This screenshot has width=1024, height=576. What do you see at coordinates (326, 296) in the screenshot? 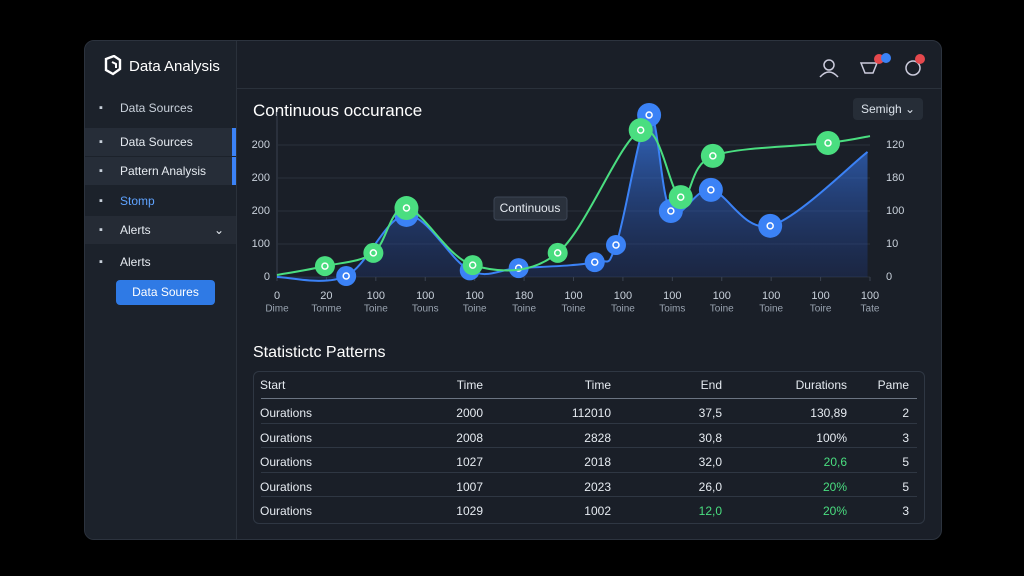
I see `x-tick-label: 20` at bounding box center [326, 296].